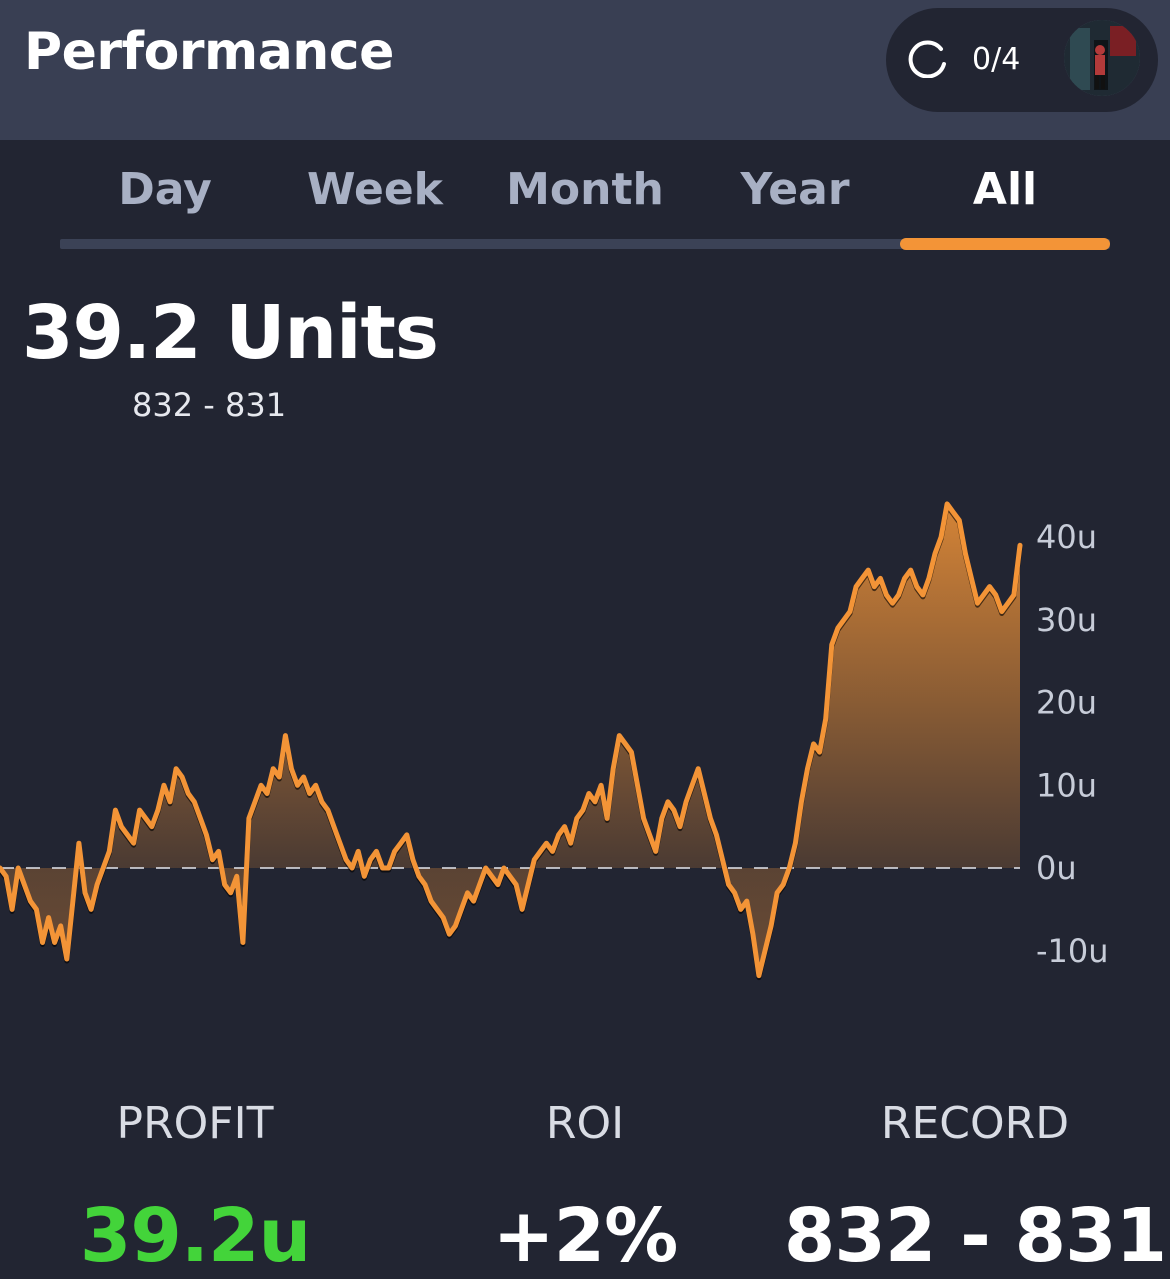 The image size is (1170, 1279). What do you see at coordinates (975, 1184) in the screenshot?
I see `stat-record: RECORD 832 - 831` at bounding box center [975, 1184].